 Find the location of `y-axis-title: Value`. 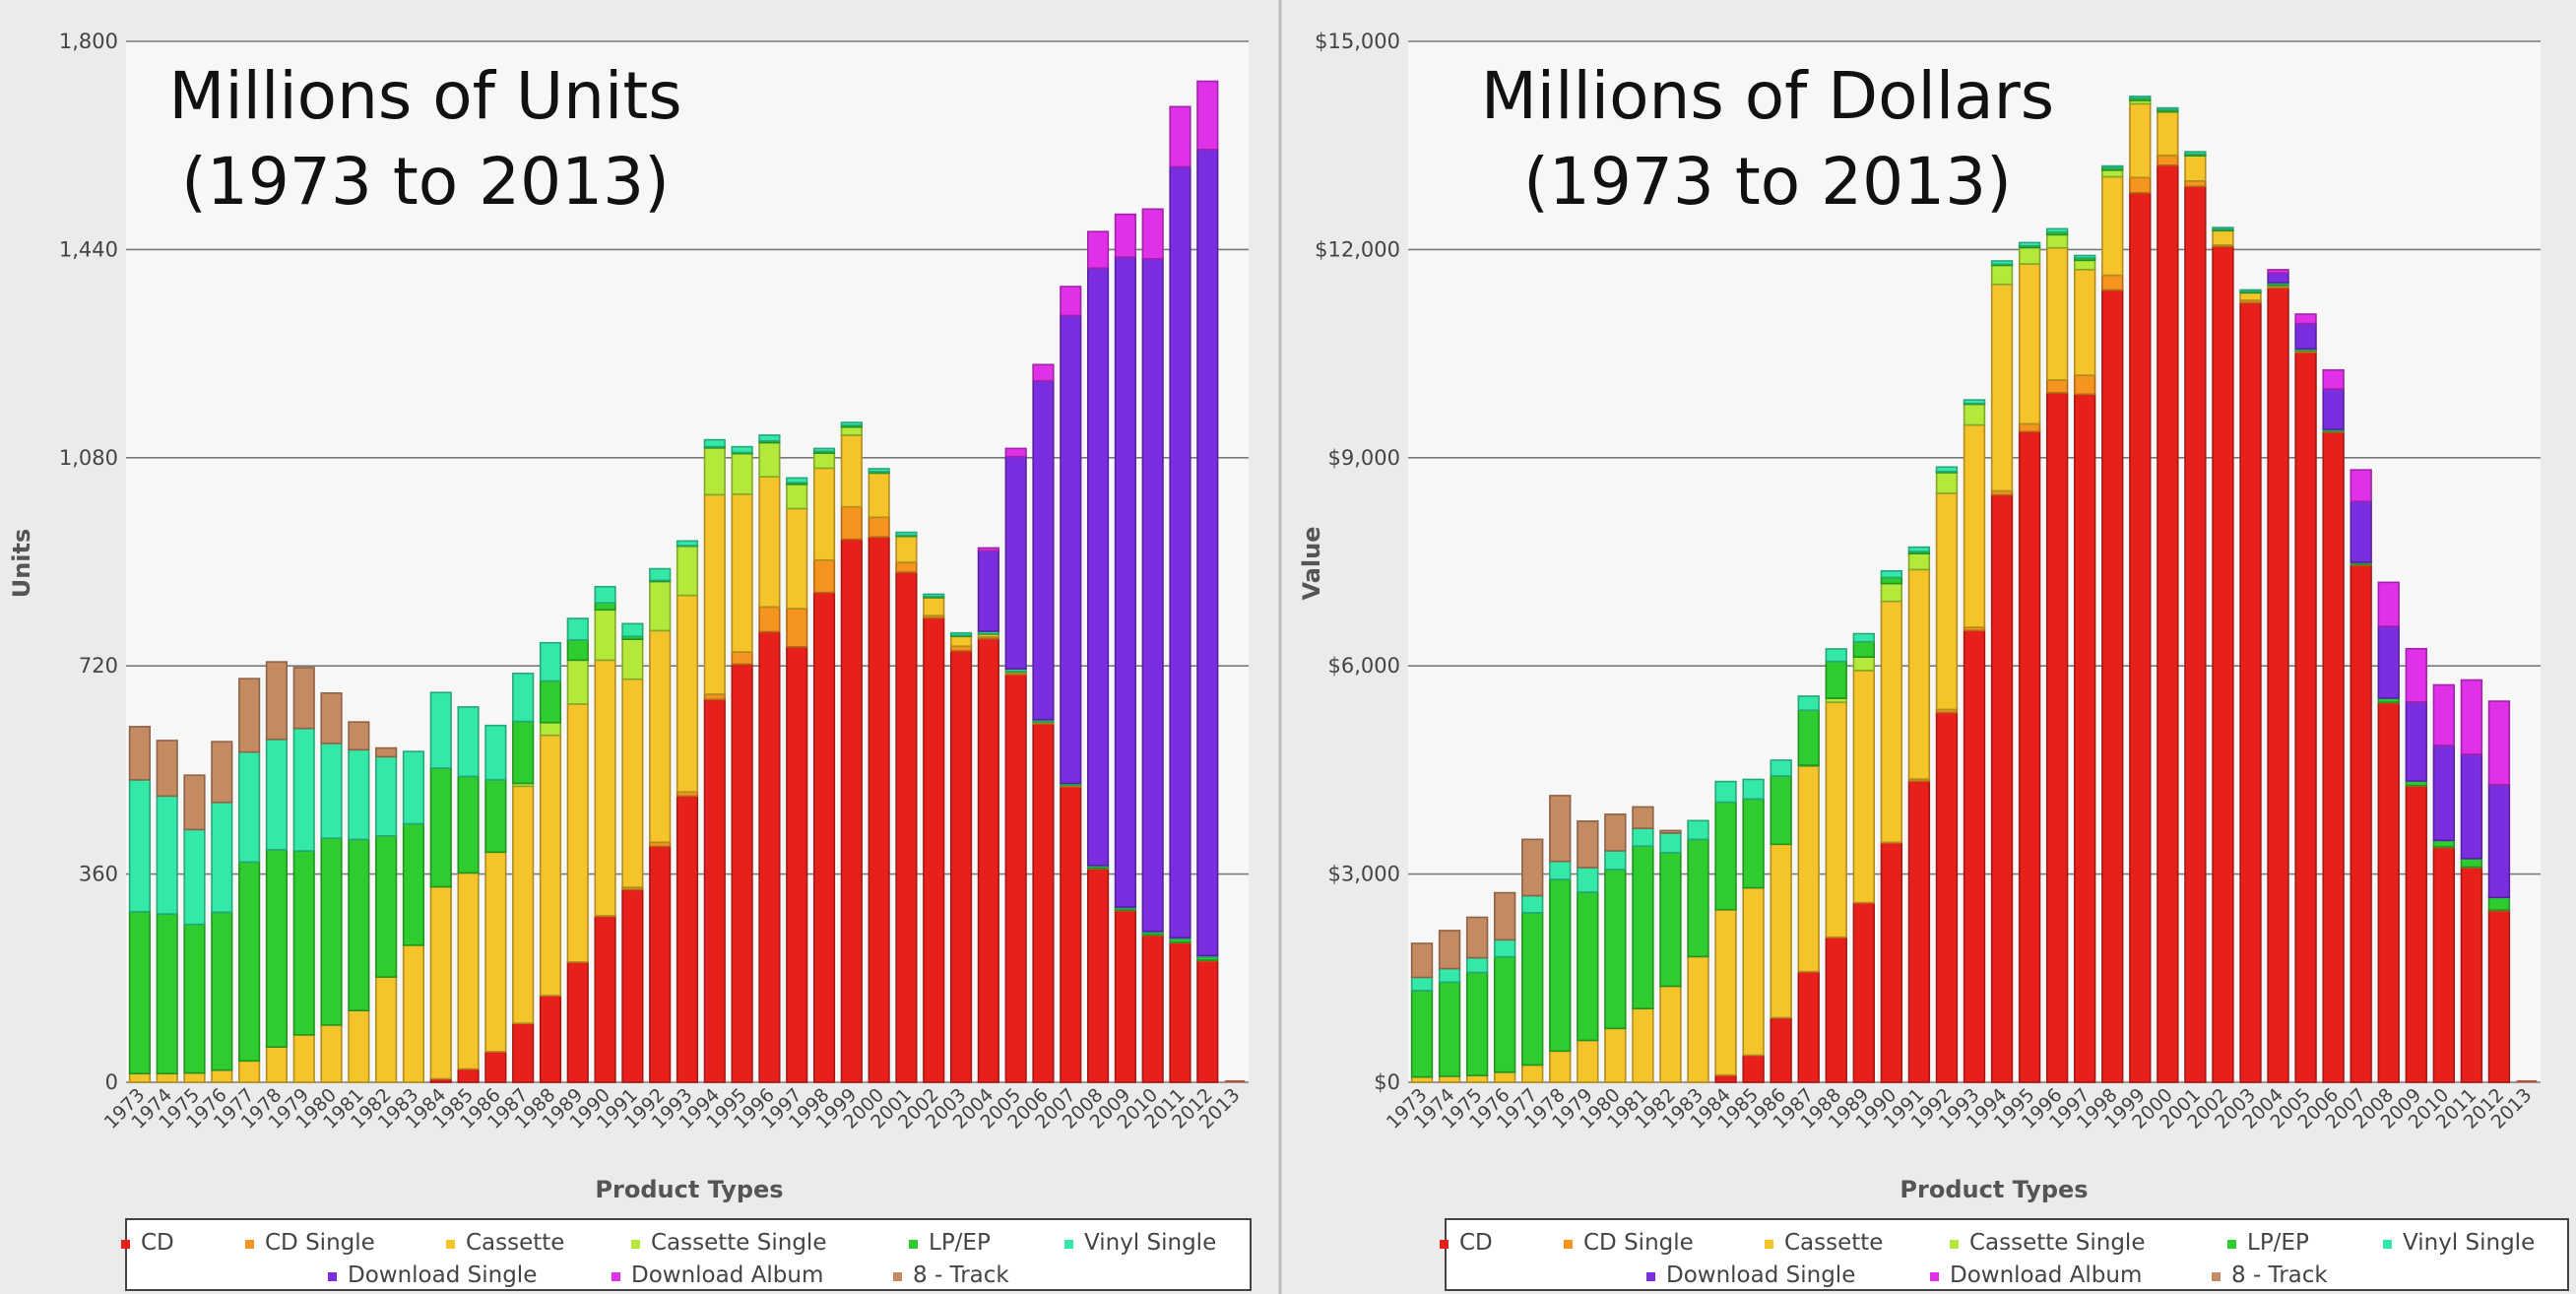

y-axis-title: Value is located at coordinates (1311, 563).